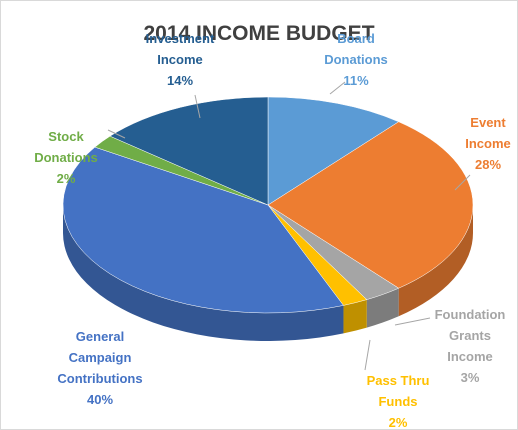  I want to click on value-label: 28%, so click(488, 164).